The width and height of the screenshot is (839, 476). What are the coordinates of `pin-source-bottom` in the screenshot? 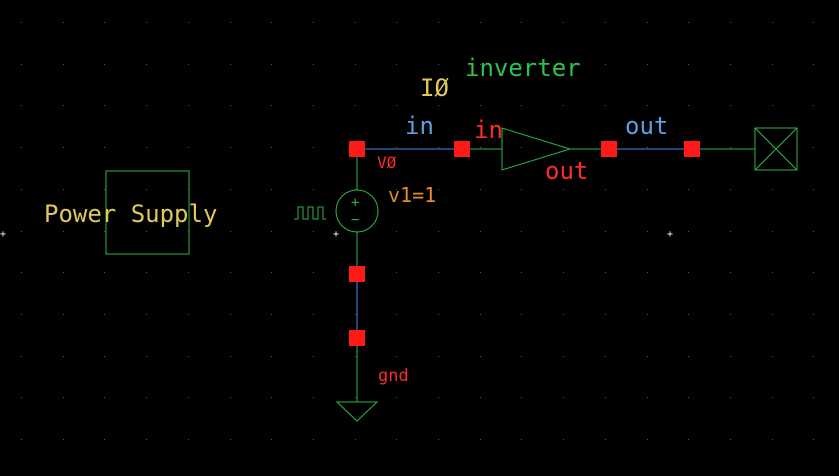 It's located at (357, 274).